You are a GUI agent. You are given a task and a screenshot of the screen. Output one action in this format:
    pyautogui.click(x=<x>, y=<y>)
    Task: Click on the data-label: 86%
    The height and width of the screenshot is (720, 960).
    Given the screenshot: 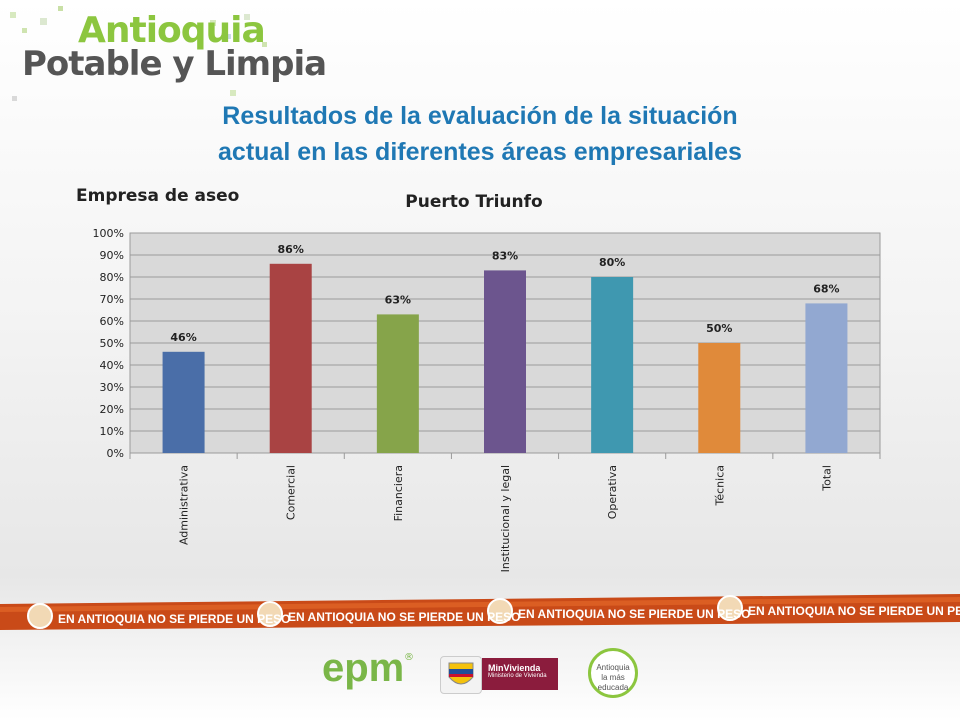 What is the action you would take?
    pyautogui.click(x=291, y=249)
    